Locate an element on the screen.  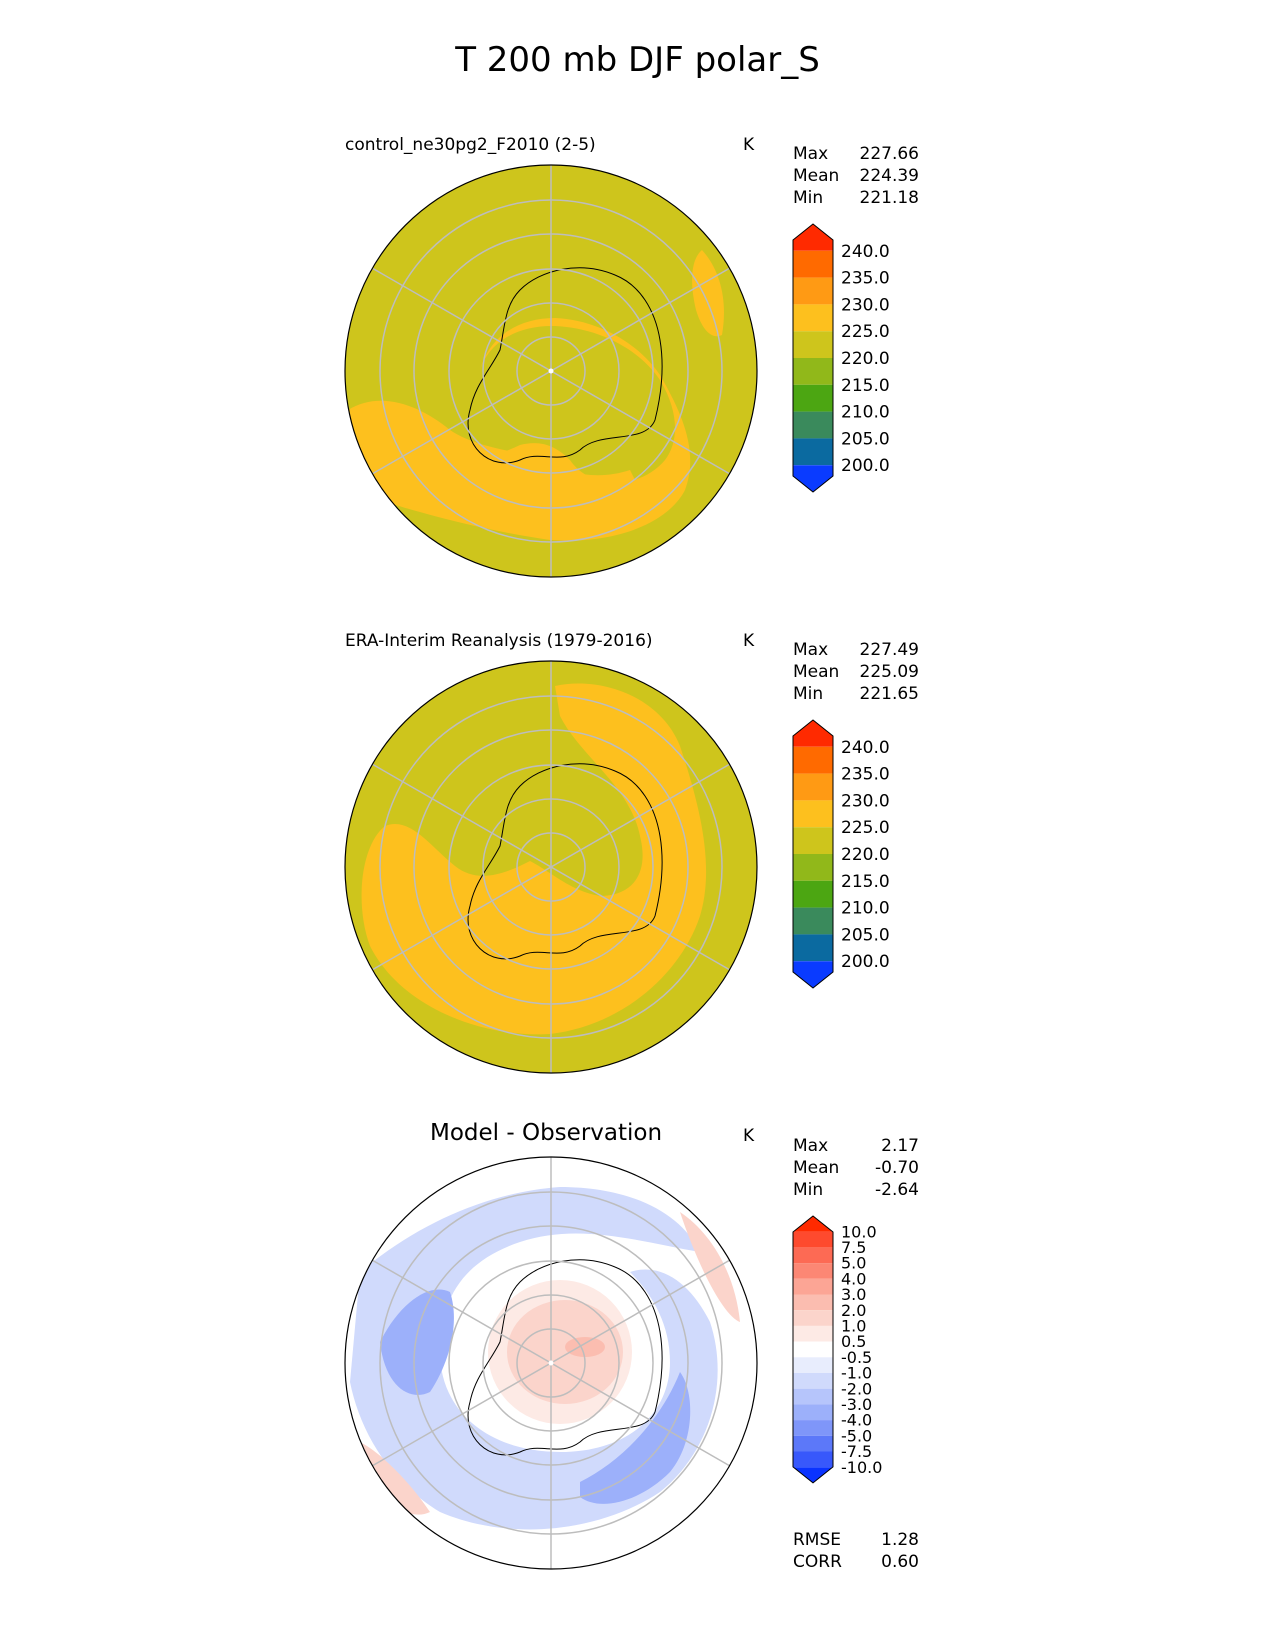
panel-1-colorbar-tick-label: 220.0 is located at coordinates (865, 359).